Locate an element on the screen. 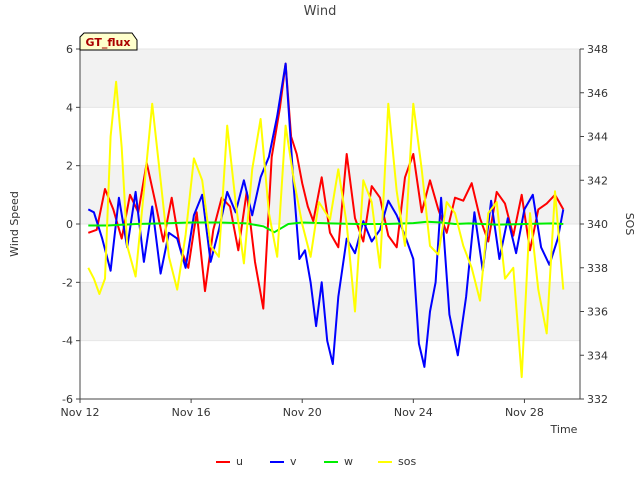 The image size is (640, 480). site-badge: GT_flux is located at coordinates (108, 41).